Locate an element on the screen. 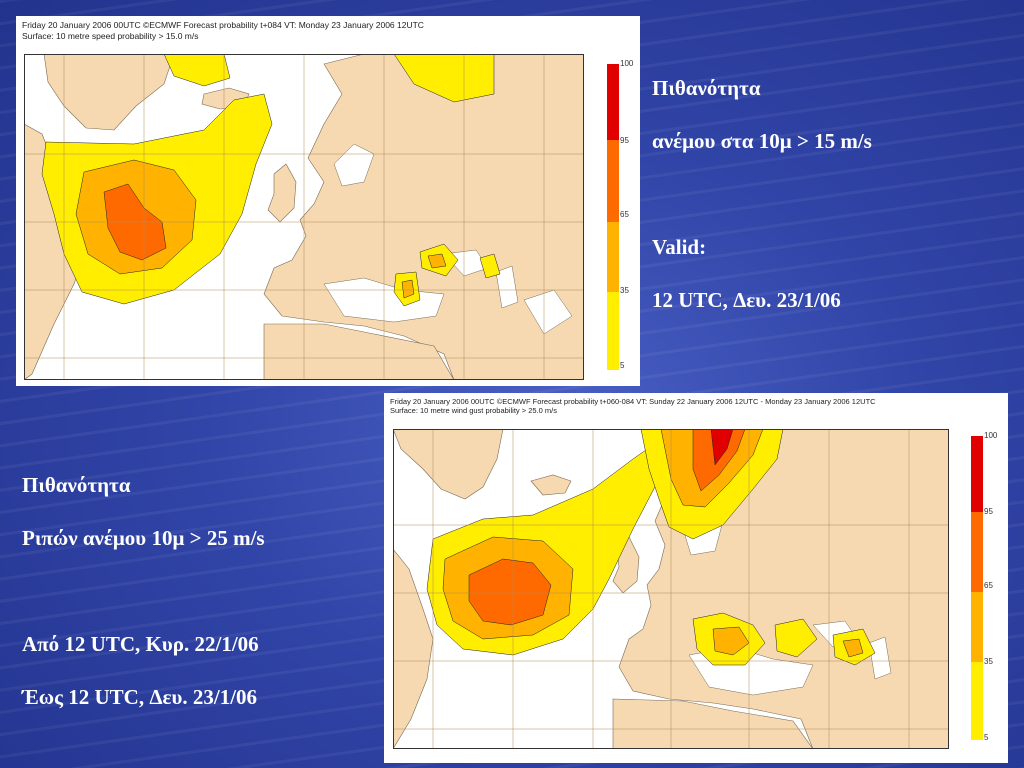 The width and height of the screenshot is (1024, 768). left-caption-line1: Πιθανότητα is located at coordinates (76, 485).